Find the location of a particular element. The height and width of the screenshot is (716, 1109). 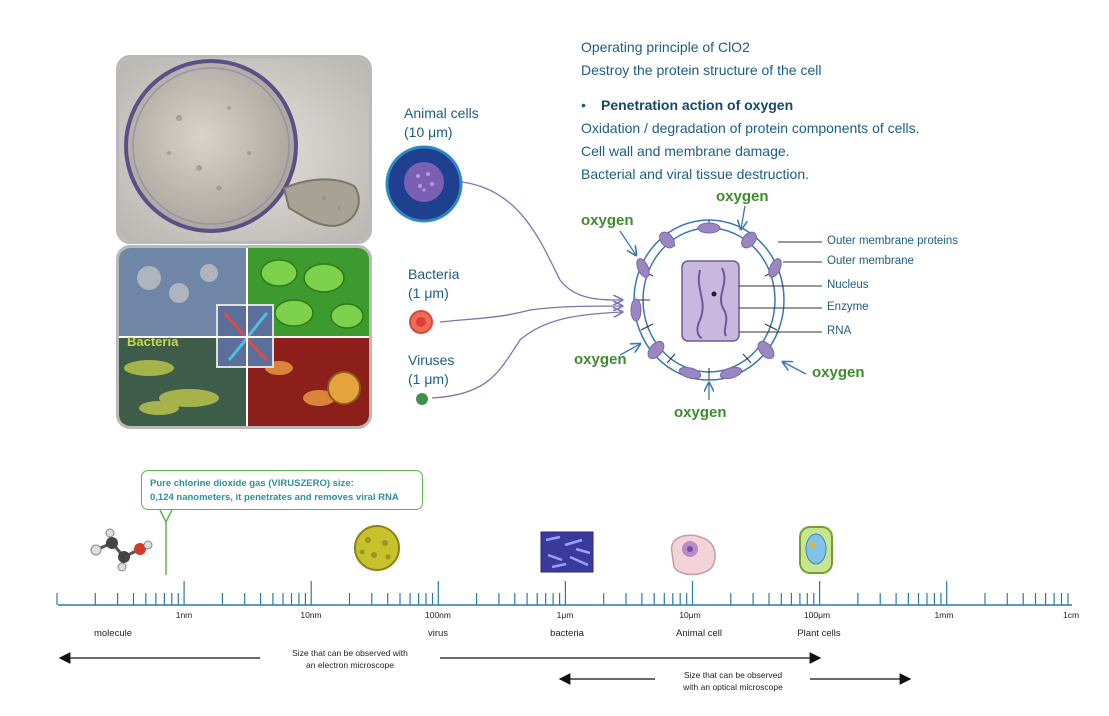

oxygen-label-left: oxygen is located at coordinates (600, 359).